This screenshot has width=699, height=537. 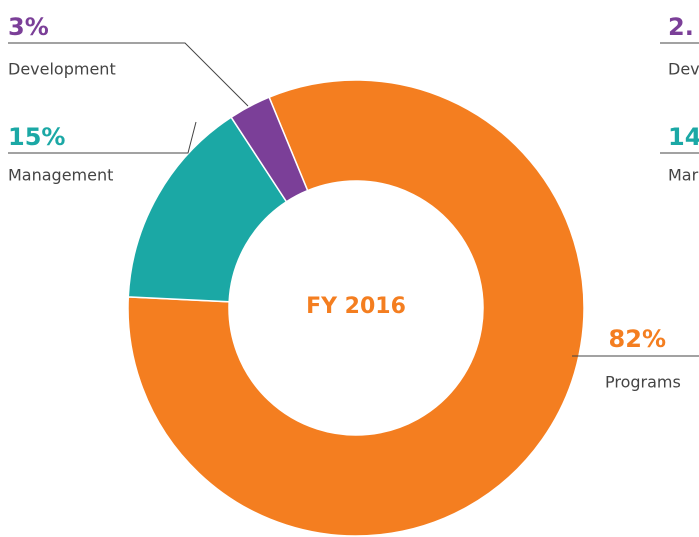 What do you see at coordinates (62, 69) in the screenshot?
I see `category-label: Development` at bounding box center [62, 69].